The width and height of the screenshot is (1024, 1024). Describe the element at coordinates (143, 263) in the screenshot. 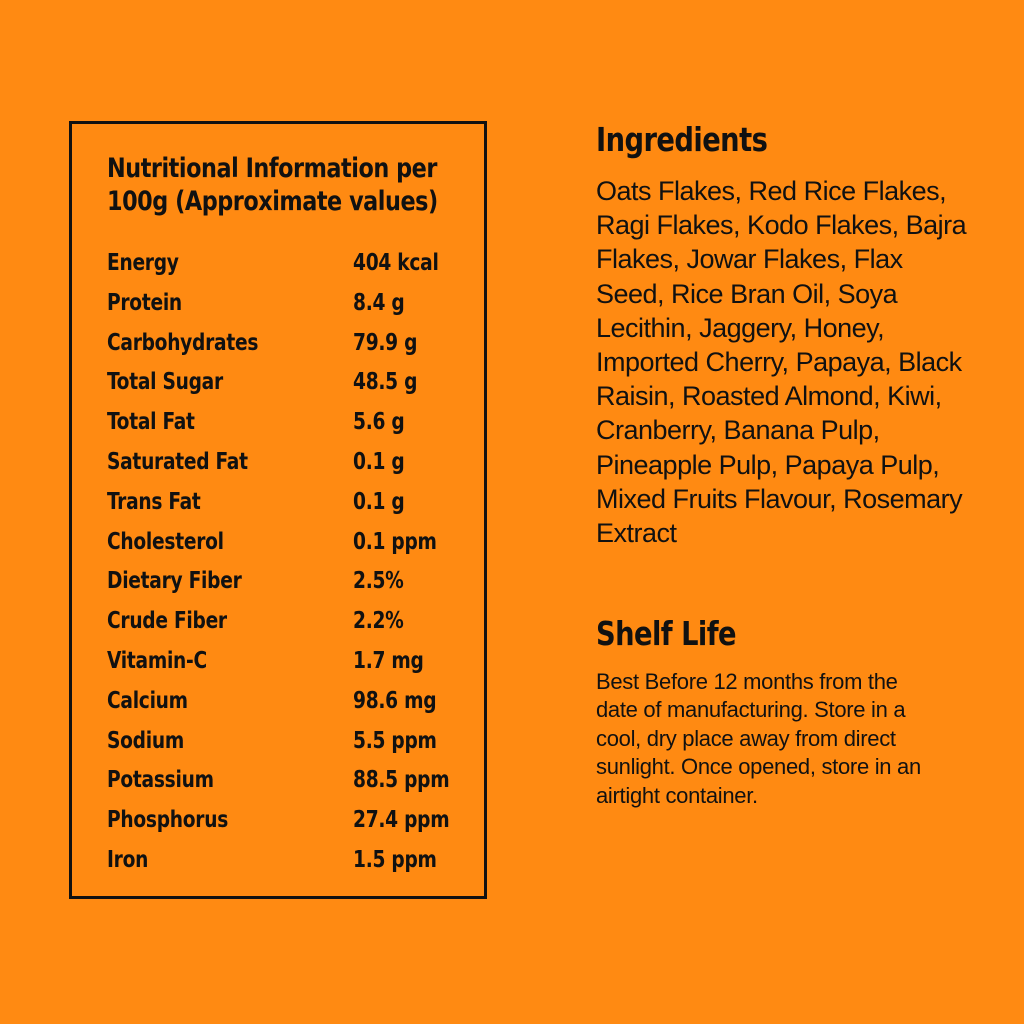

I see `nutrient-name: Energy` at that location.